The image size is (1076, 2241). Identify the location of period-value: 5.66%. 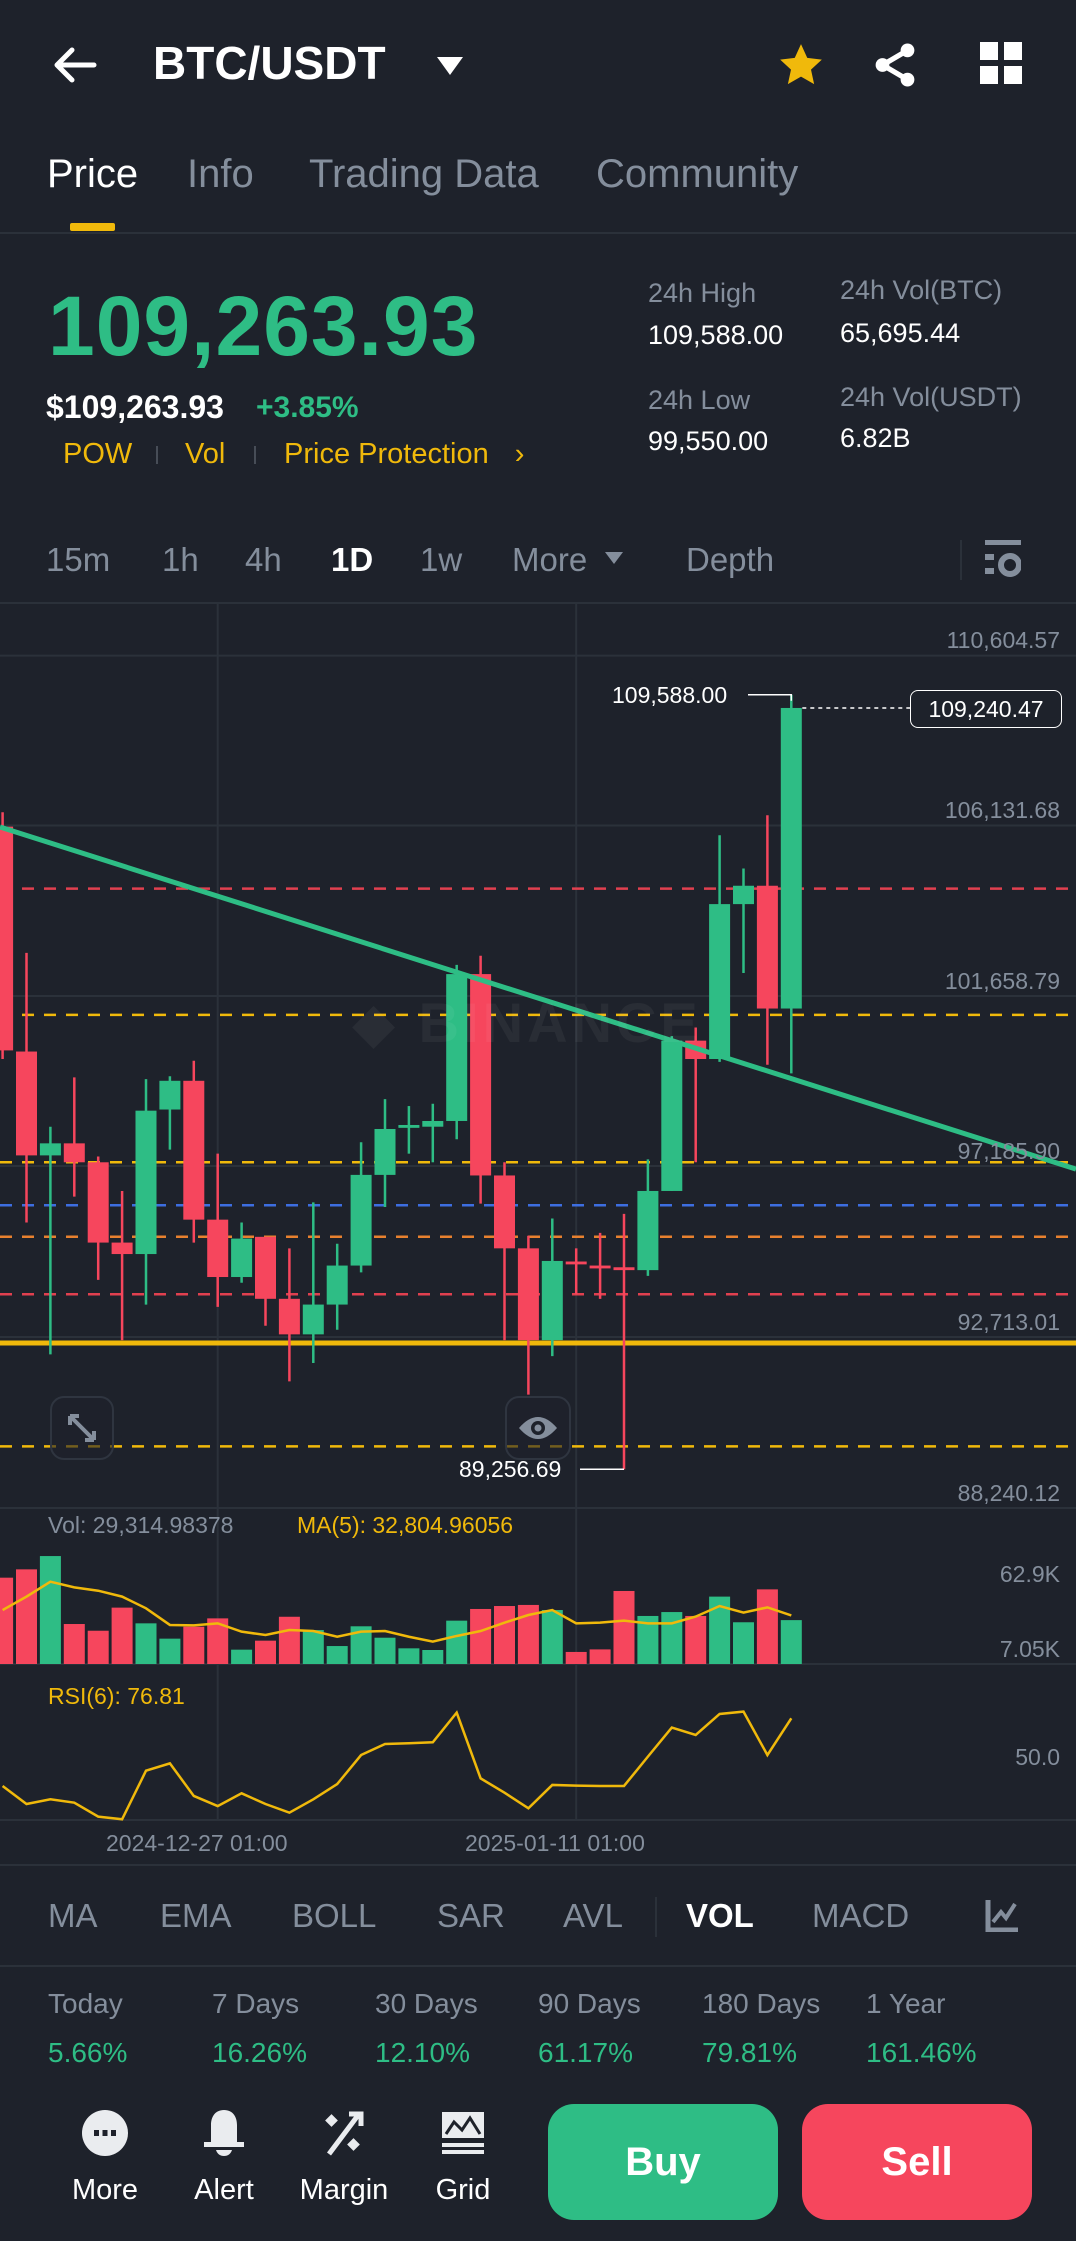
(88, 2052).